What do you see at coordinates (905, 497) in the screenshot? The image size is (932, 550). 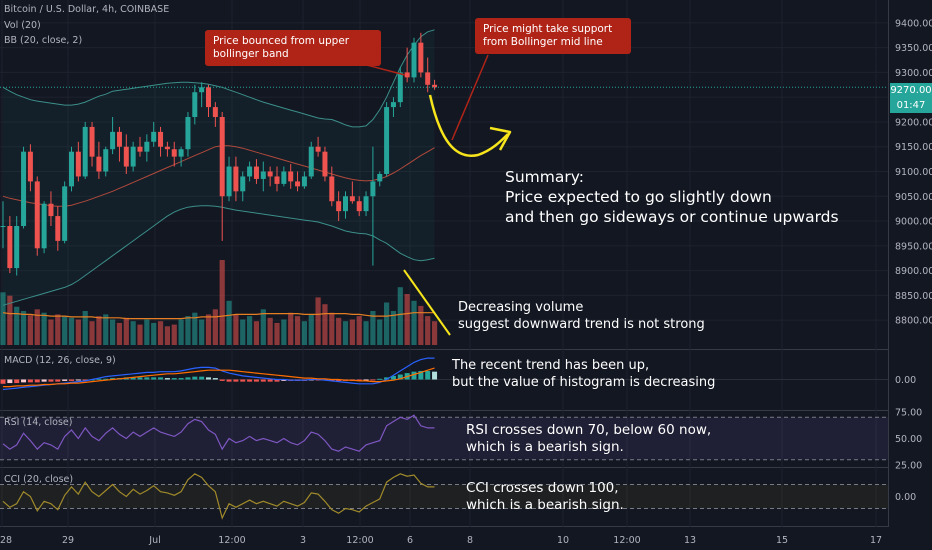 I see `cci-tick-label: 0.00` at bounding box center [905, 497].